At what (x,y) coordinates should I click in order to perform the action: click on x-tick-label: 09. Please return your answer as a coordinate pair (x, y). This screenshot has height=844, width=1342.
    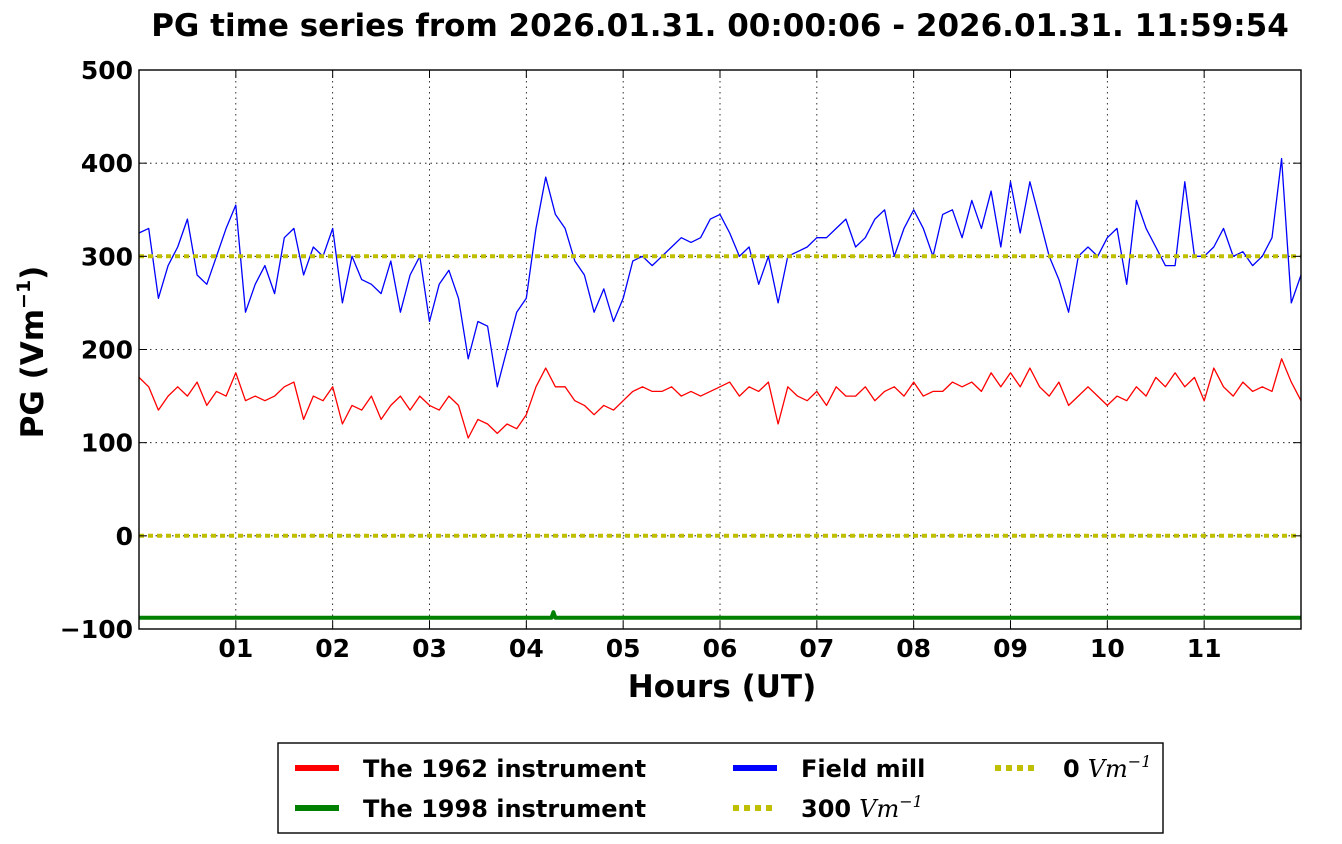
    Looking at the image, I should click on (1010, 648).